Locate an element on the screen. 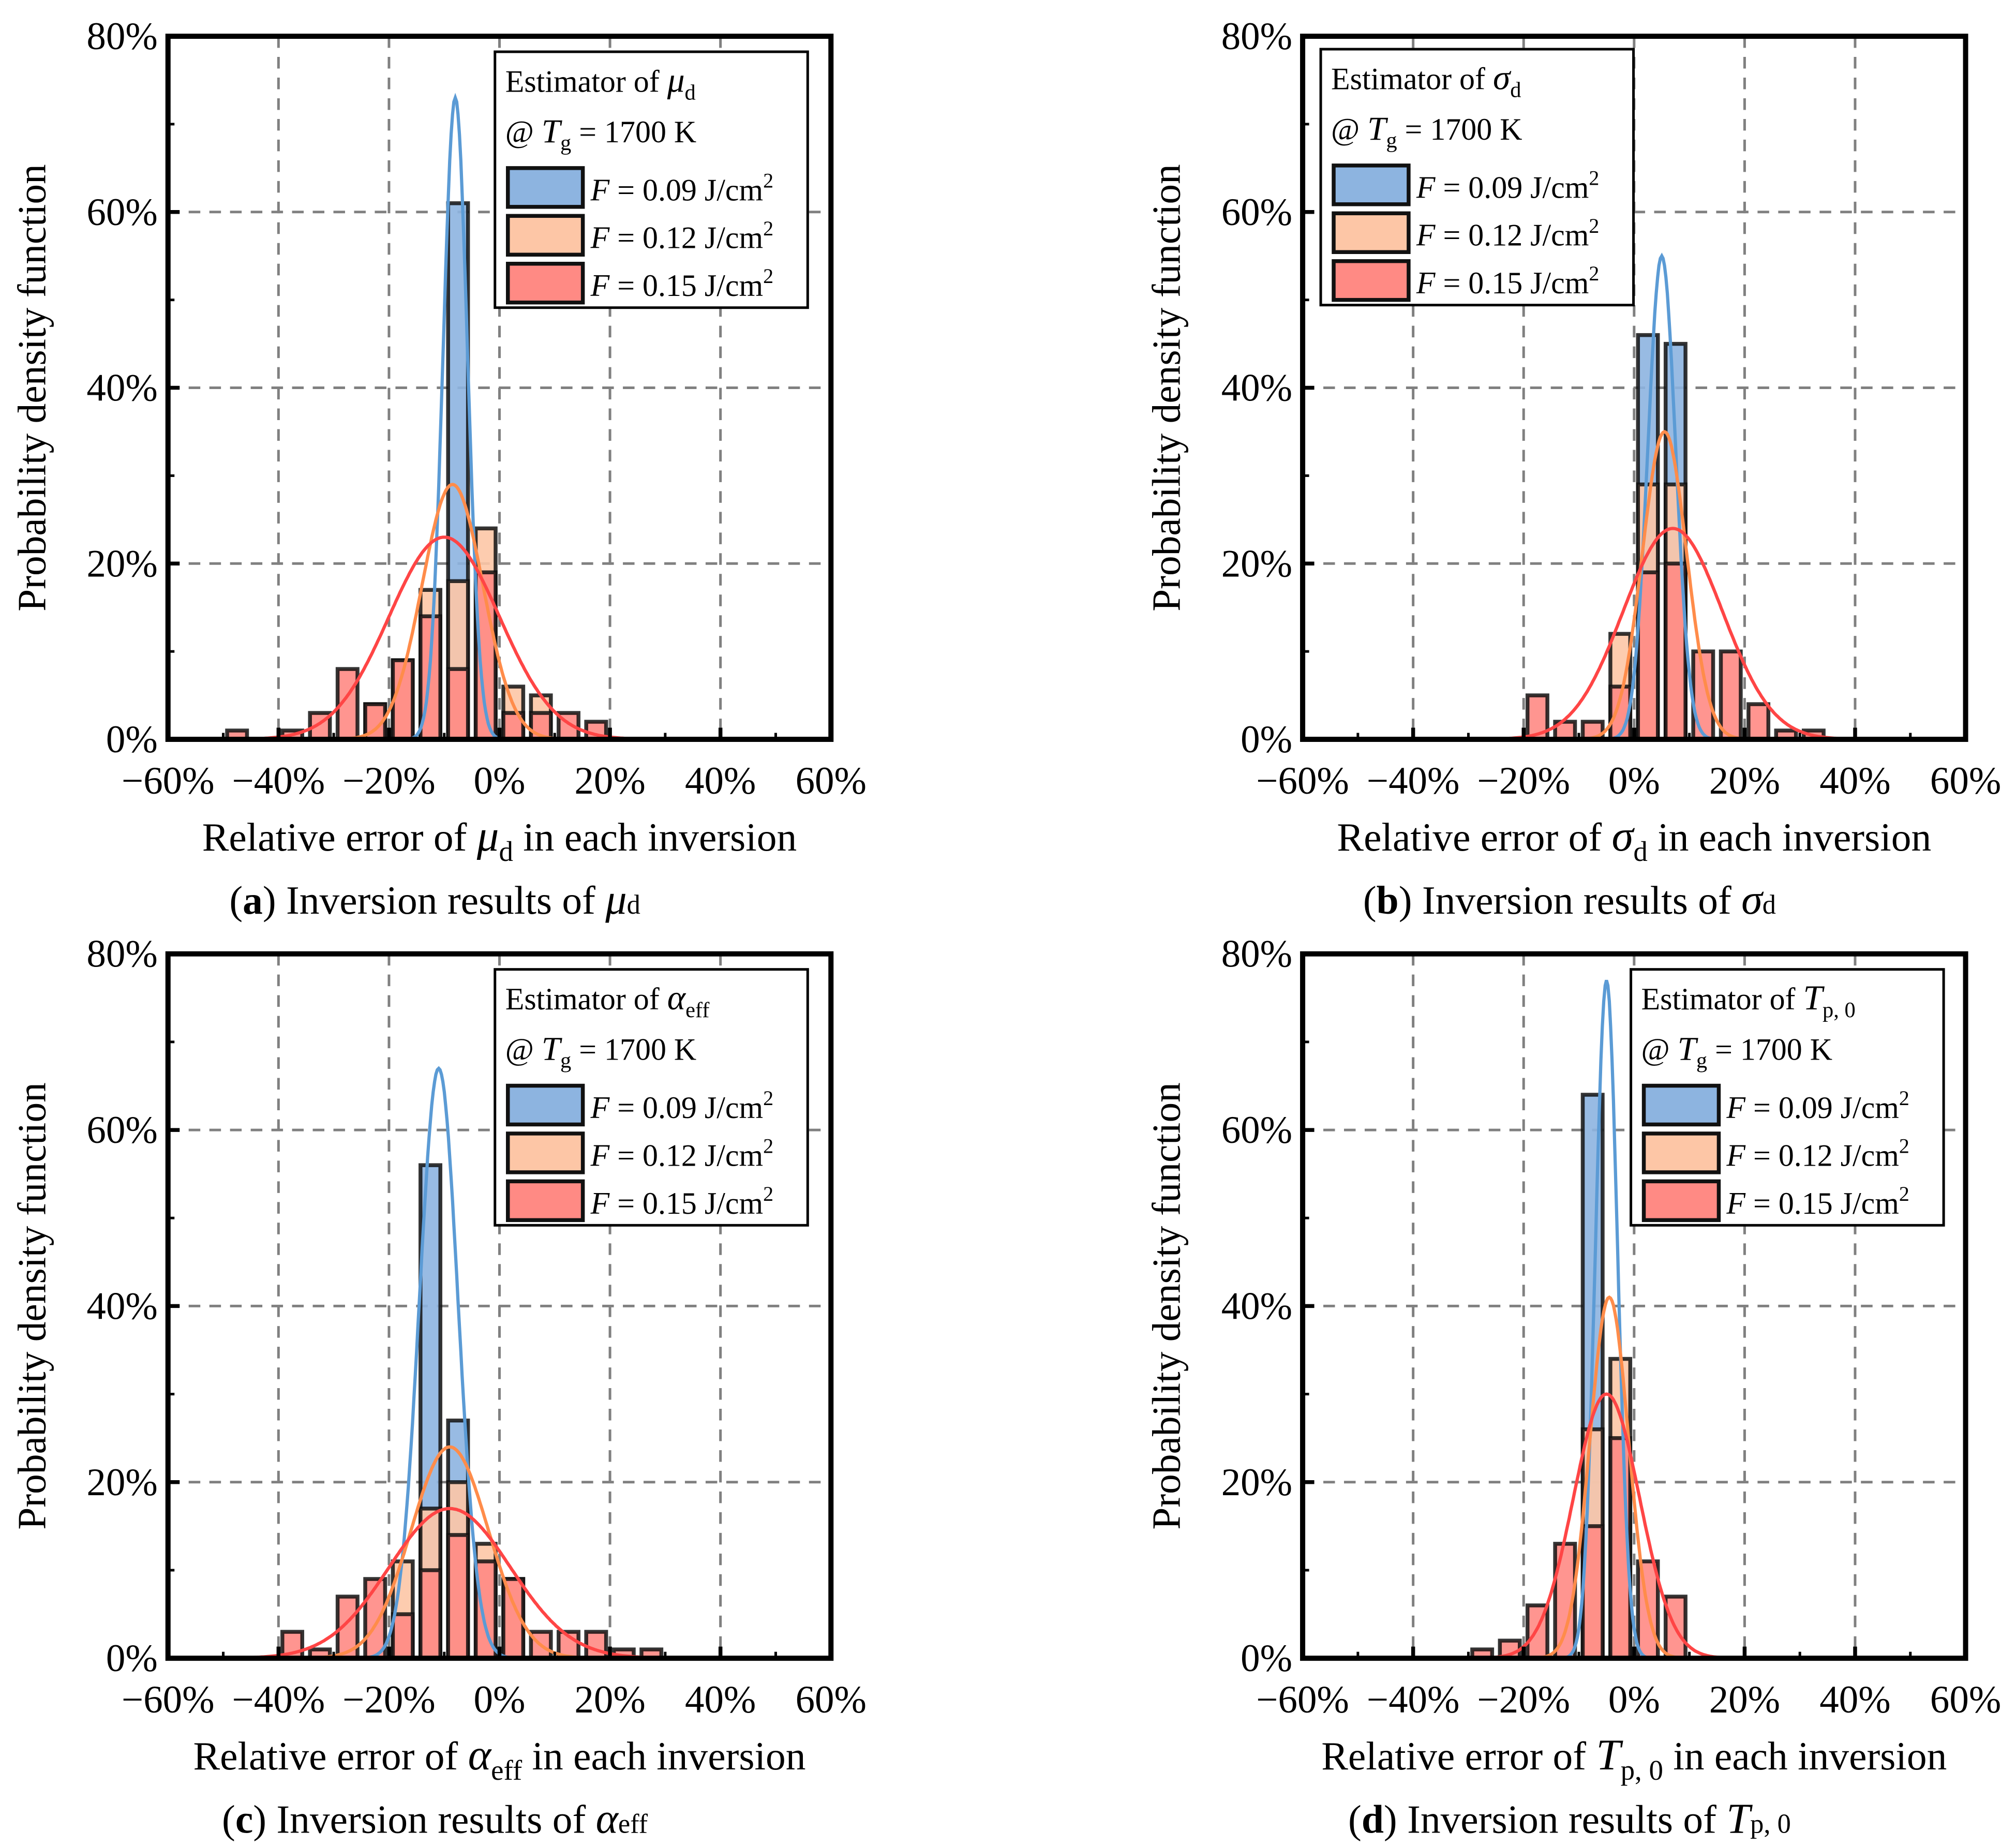 The image size is (2016, 1847). x-axis-label: Relative error of μd in each inversion is located at coordinates (499, 839).